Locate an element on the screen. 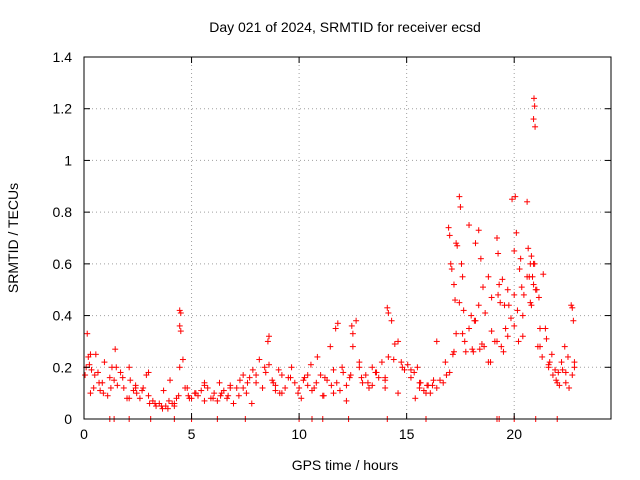 This screenshot has width=640, height=480. y-tick-label: 1.4 is located at coordinates (63, 57).